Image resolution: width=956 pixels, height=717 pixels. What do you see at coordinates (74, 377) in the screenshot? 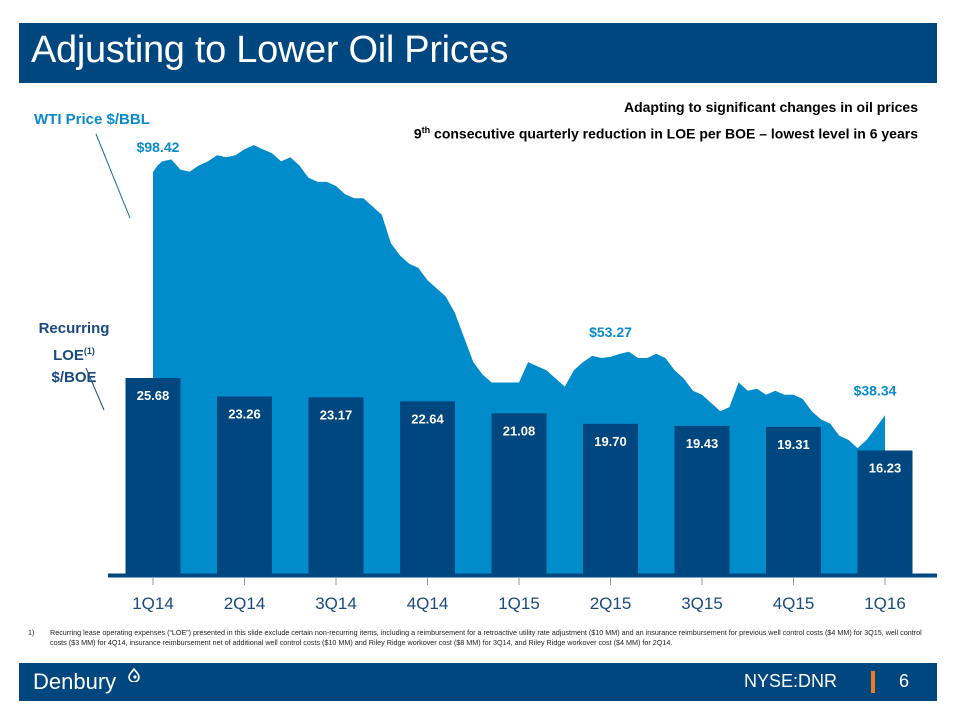
I see `loe-label-unit: $/BOE` at bounding box center [74, 377].